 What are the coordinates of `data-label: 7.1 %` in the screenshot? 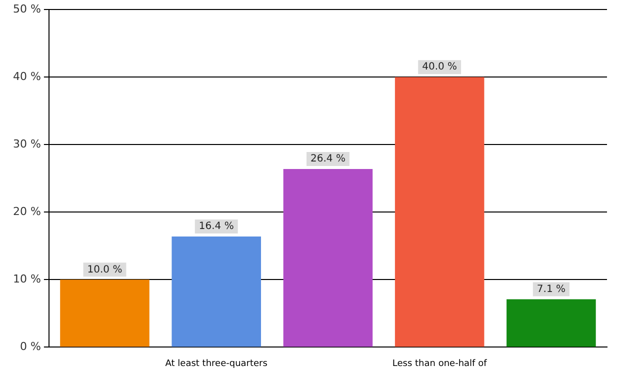 It's located at (551, 289).